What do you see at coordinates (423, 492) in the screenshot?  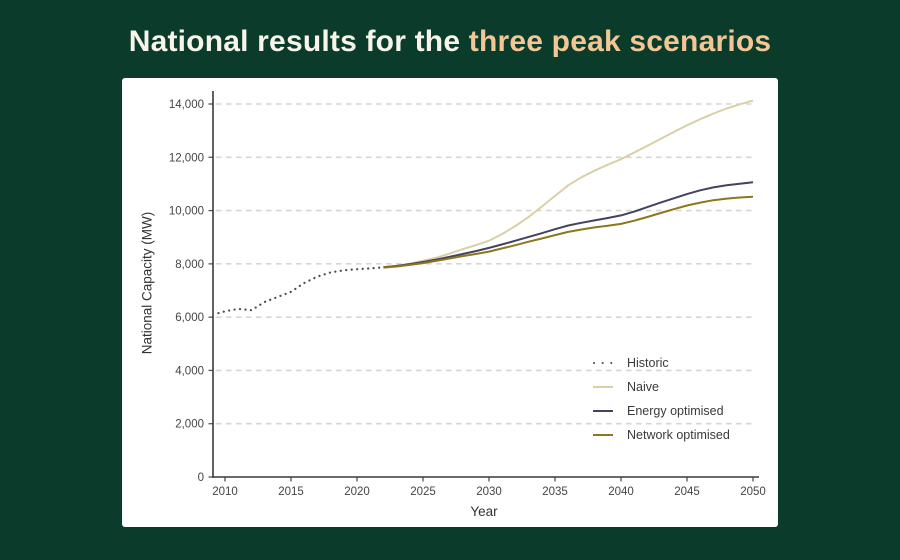 I see `x-tick-label-2025: 2025` at bounding box center [423, 492].